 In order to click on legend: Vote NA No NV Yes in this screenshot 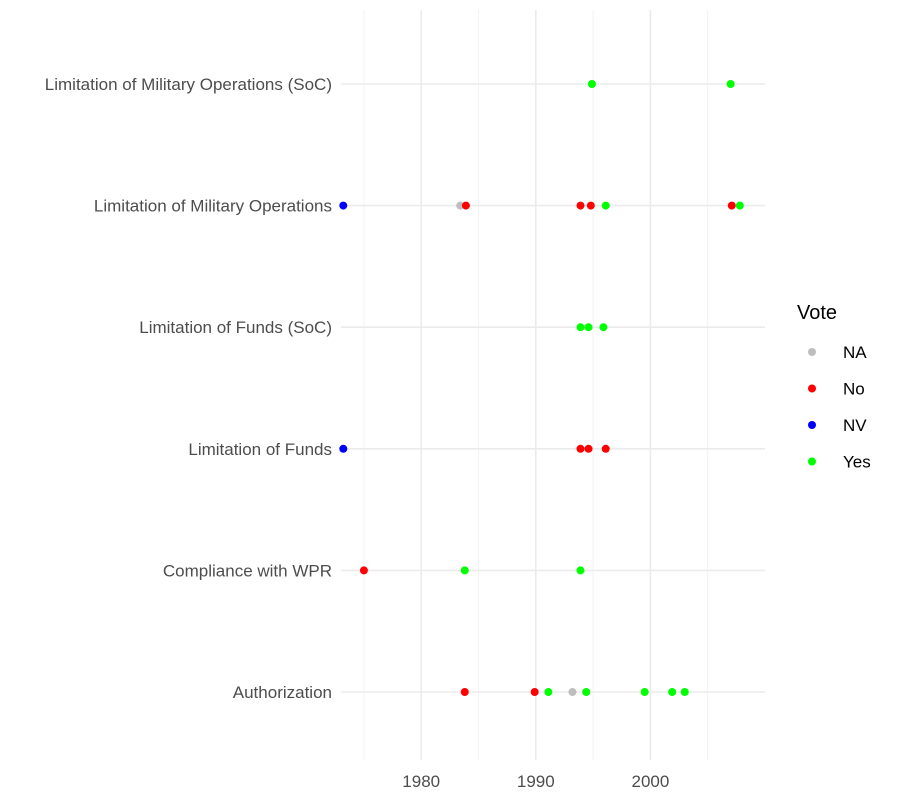, I will do `click(834, 387)`.